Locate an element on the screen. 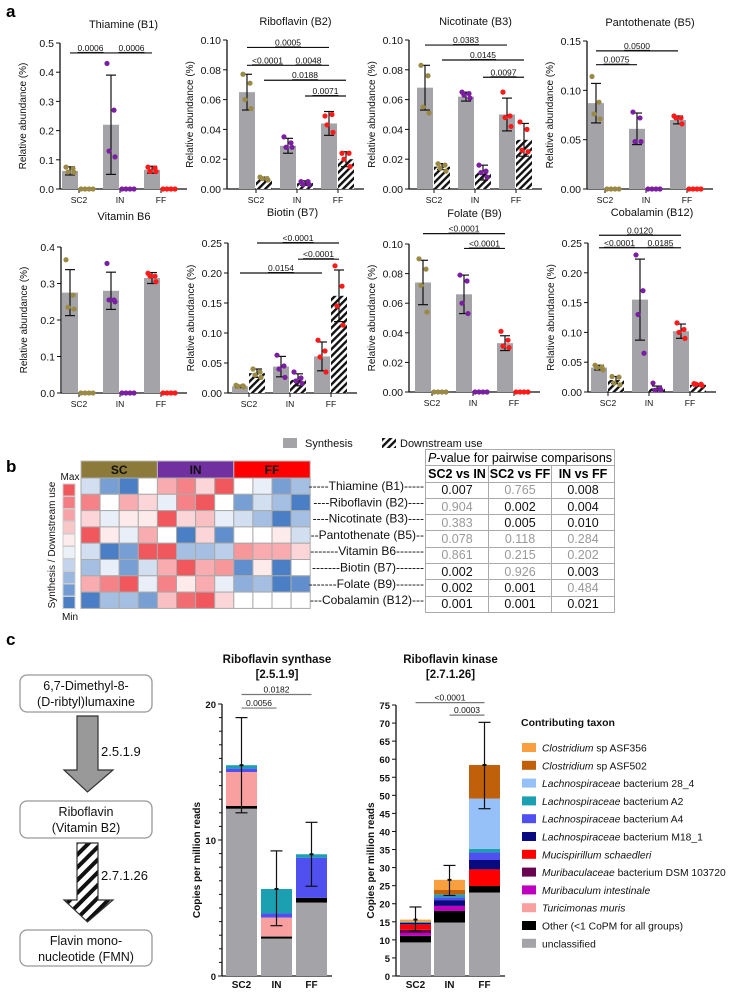 This screenshot has height=992, width=736. y-axis-label: Copies per million reads is located at coordinates (197, 859).